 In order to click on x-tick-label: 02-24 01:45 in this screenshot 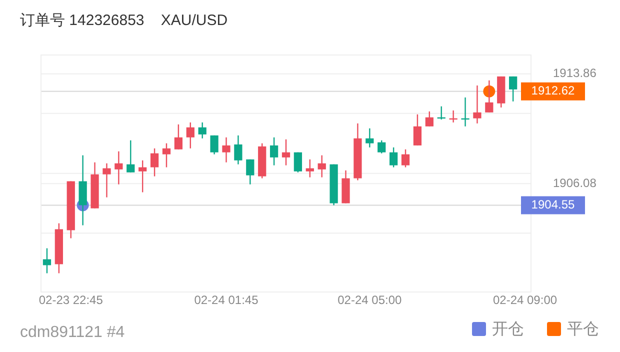, I will do `click(226, 300)`.